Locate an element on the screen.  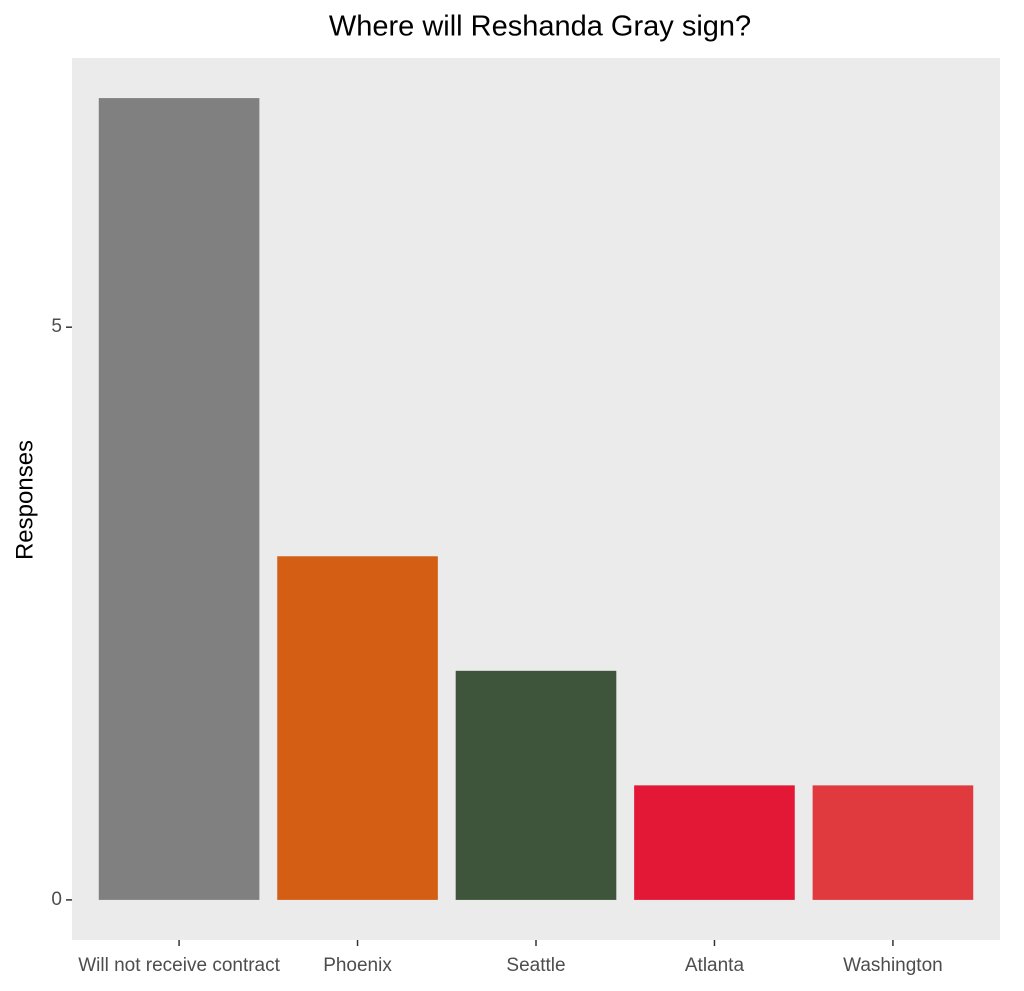
x-tick-label: Washington is located at coordinates (893, 965).